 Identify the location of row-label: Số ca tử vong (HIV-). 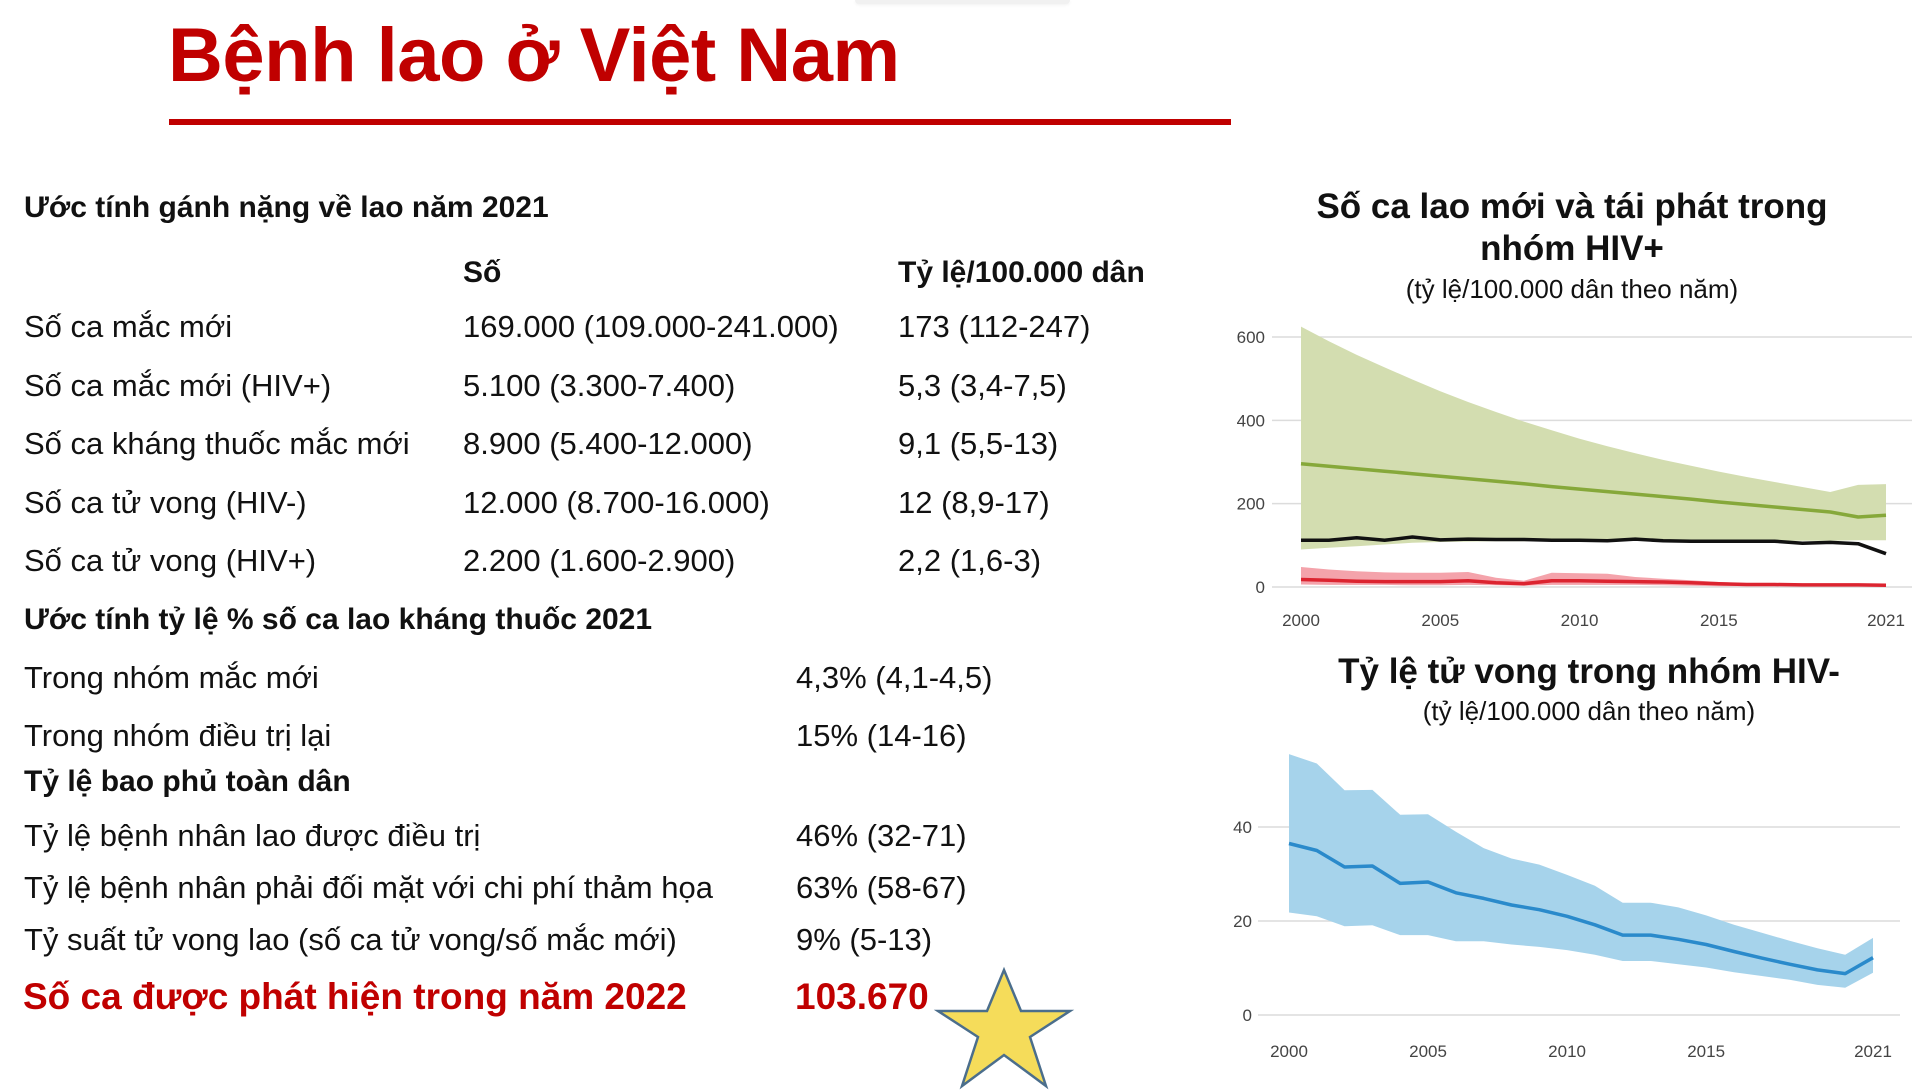
(165, 502).